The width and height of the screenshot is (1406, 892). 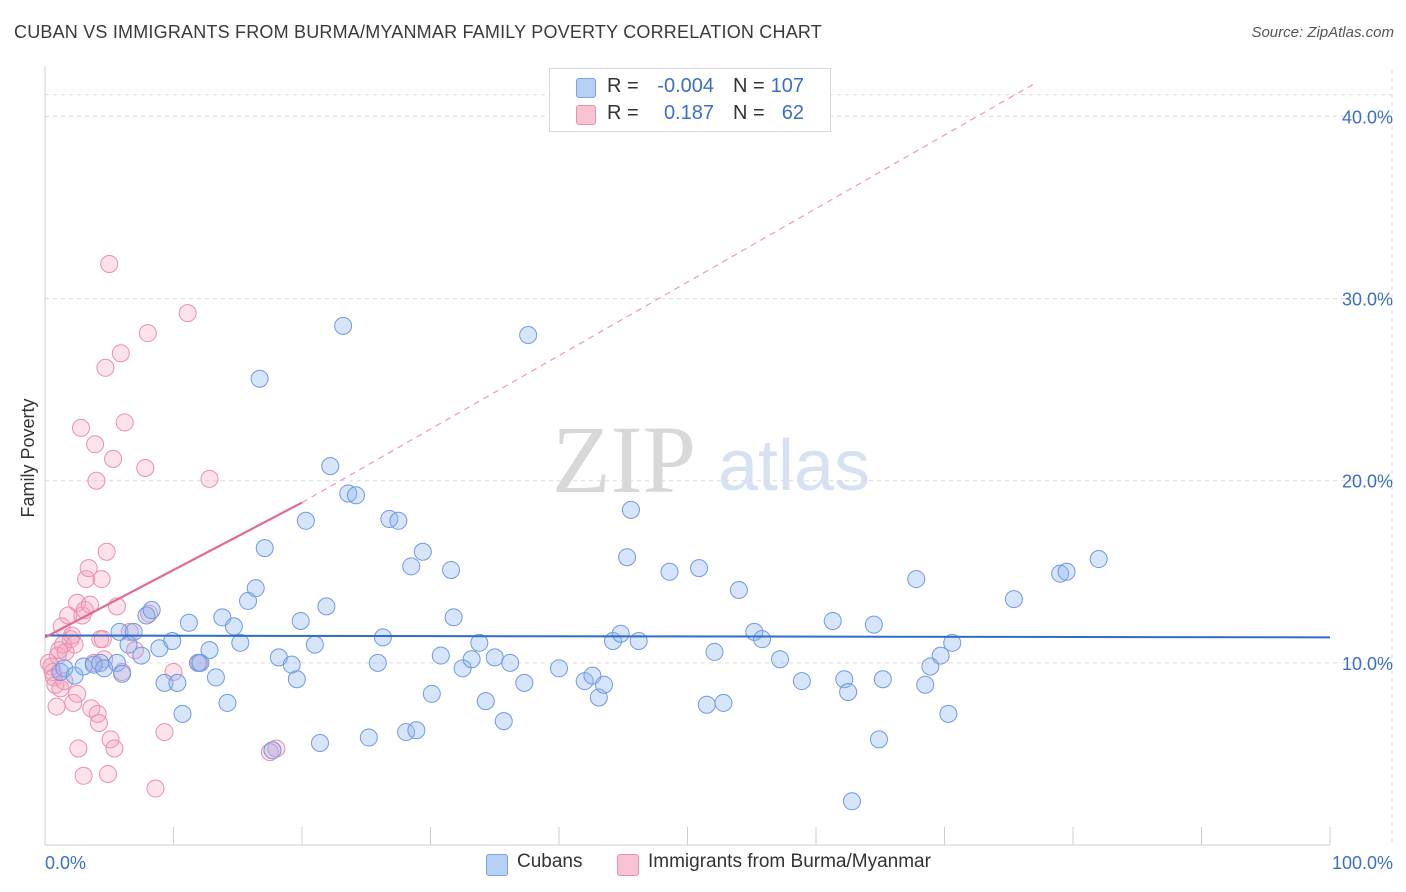 I want to click on source-label: Source: ZipAtlas.com, so click(x=1322, y=32).